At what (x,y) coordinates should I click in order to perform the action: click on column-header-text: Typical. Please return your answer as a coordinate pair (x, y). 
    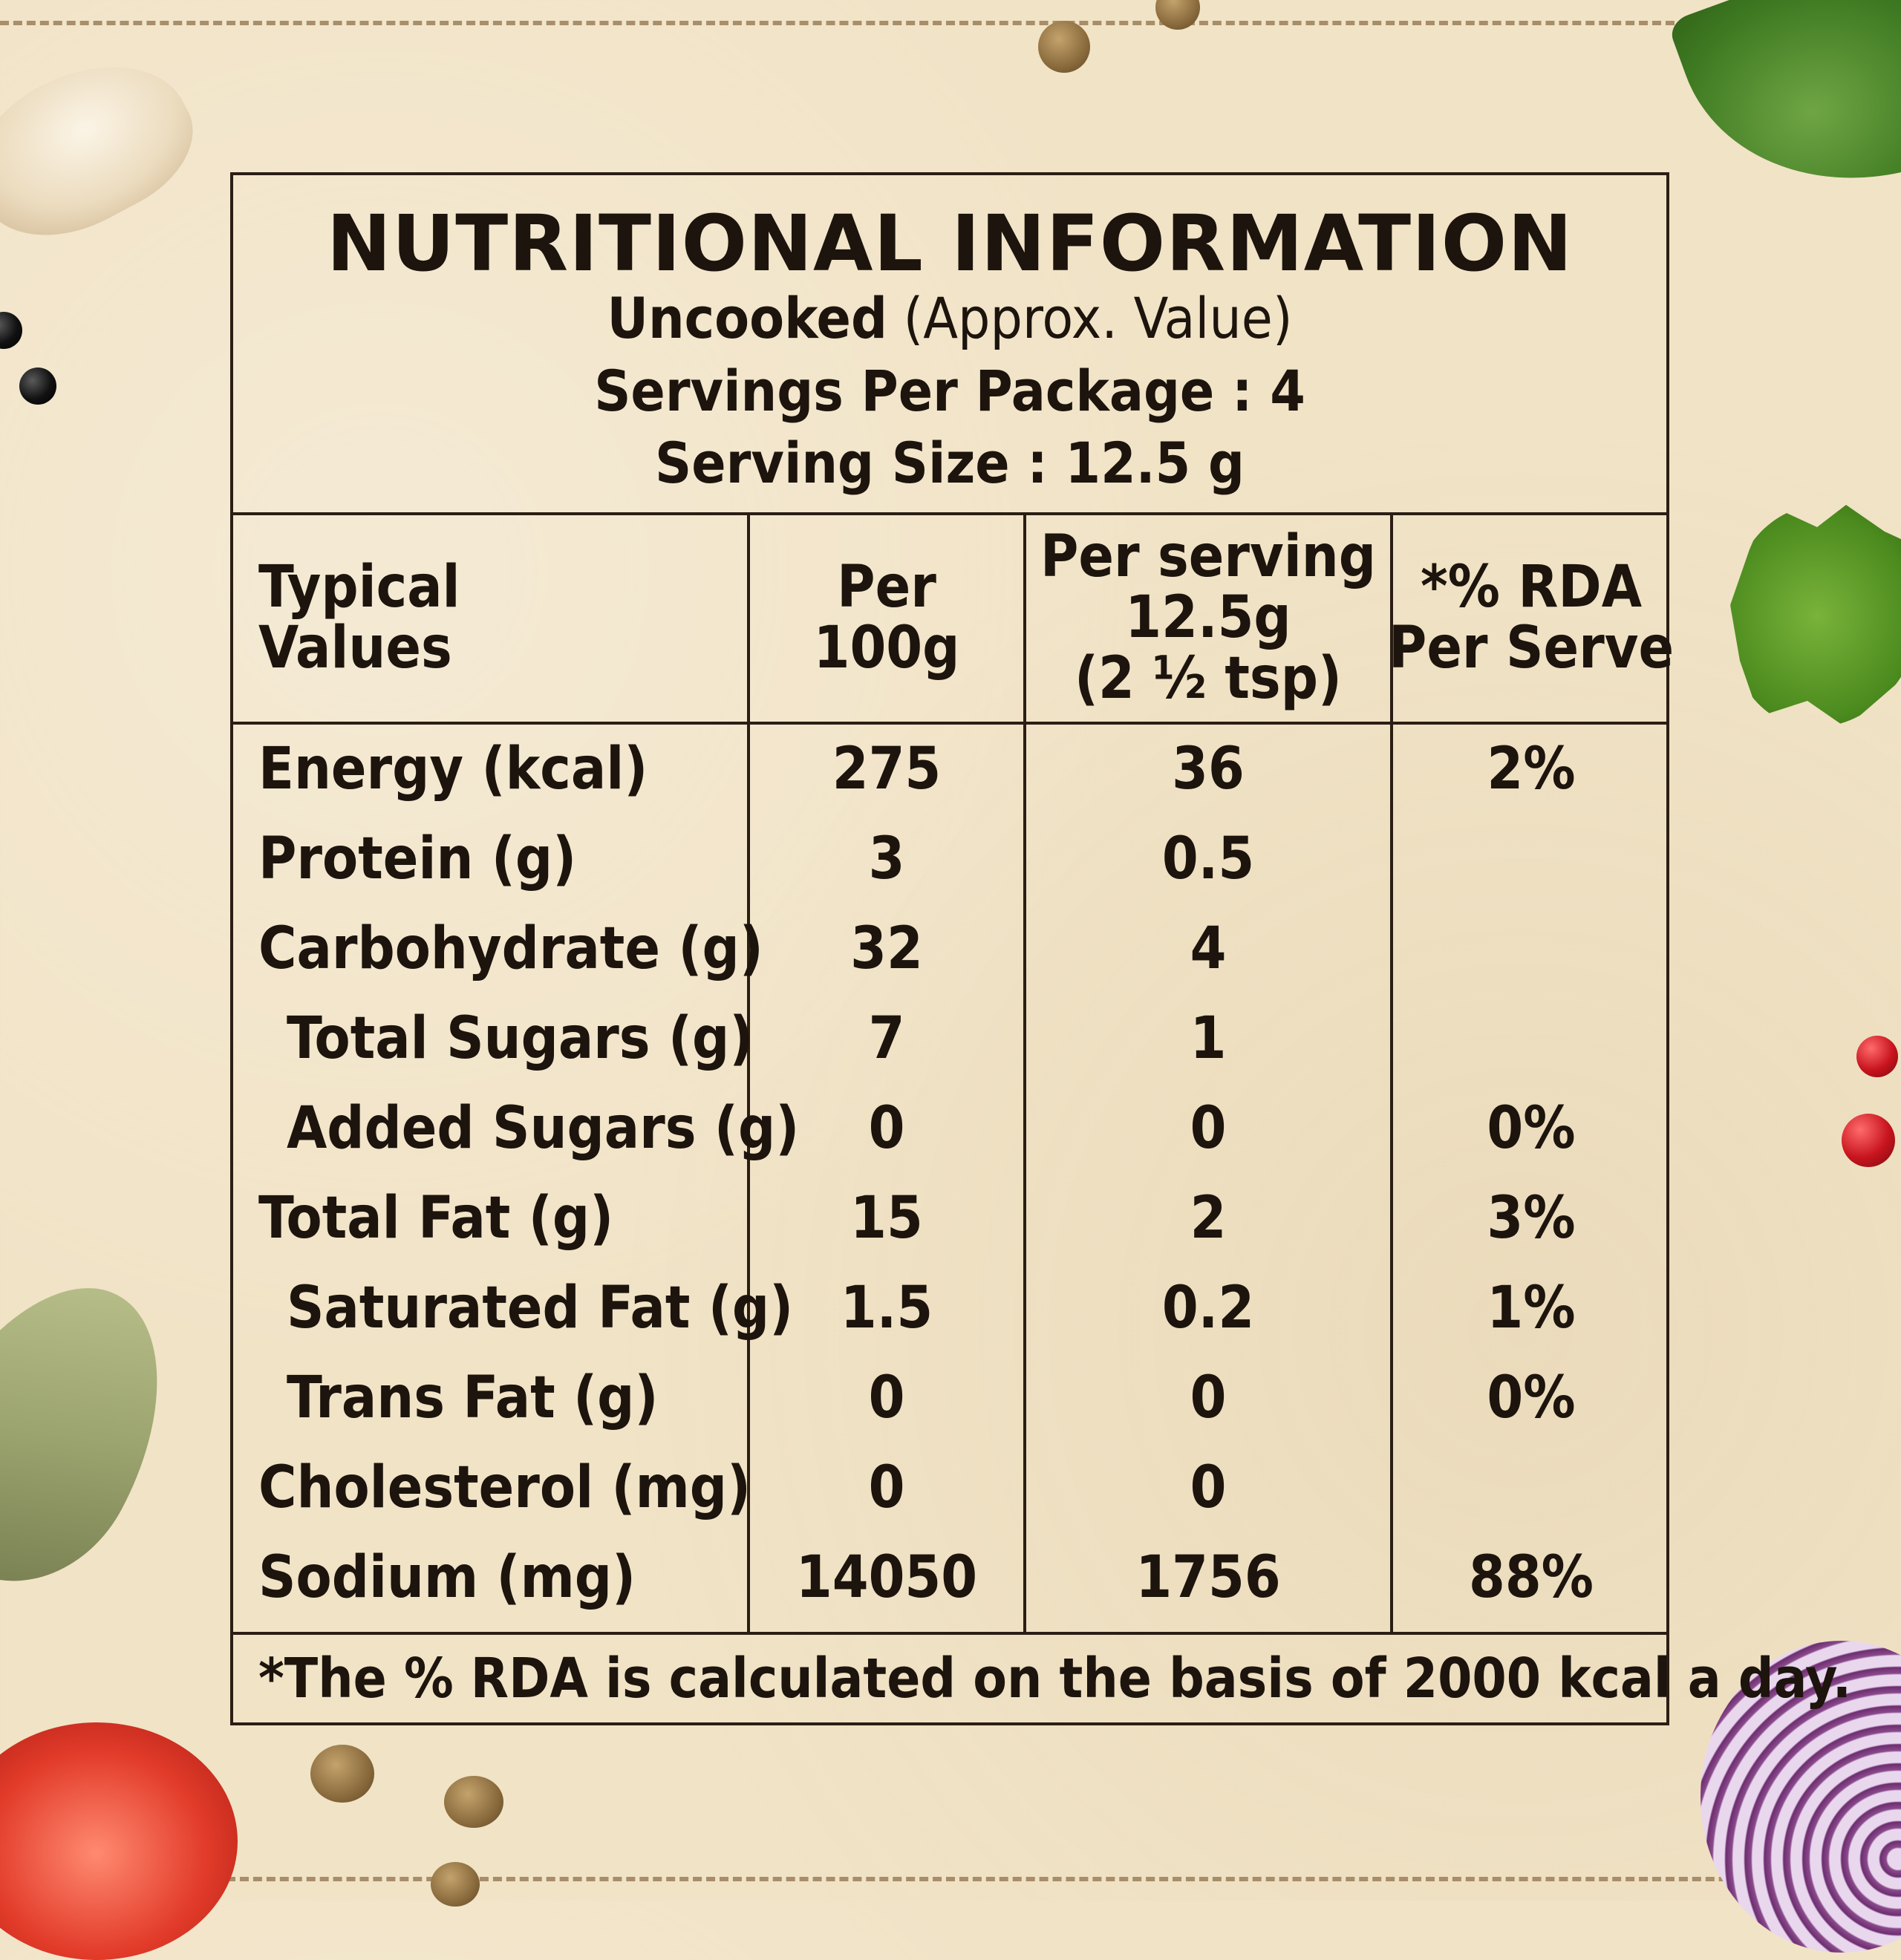
    Looking at the image, I should click on (359, 587).